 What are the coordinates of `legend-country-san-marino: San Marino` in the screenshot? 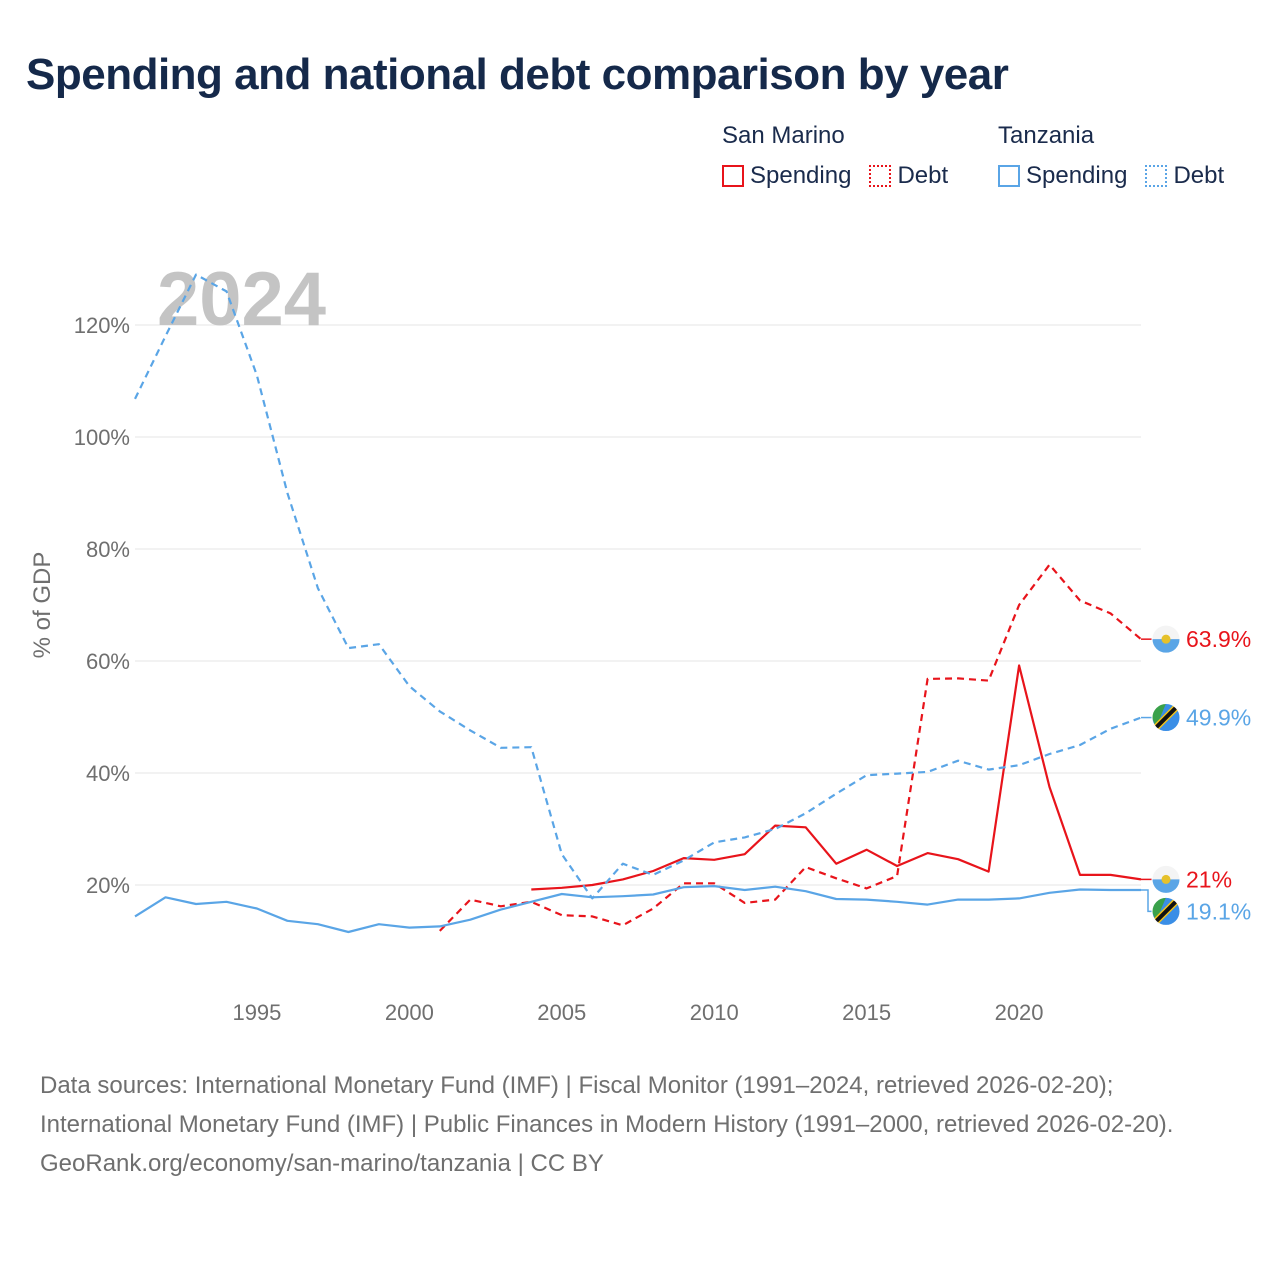 It's located at (783, 135).